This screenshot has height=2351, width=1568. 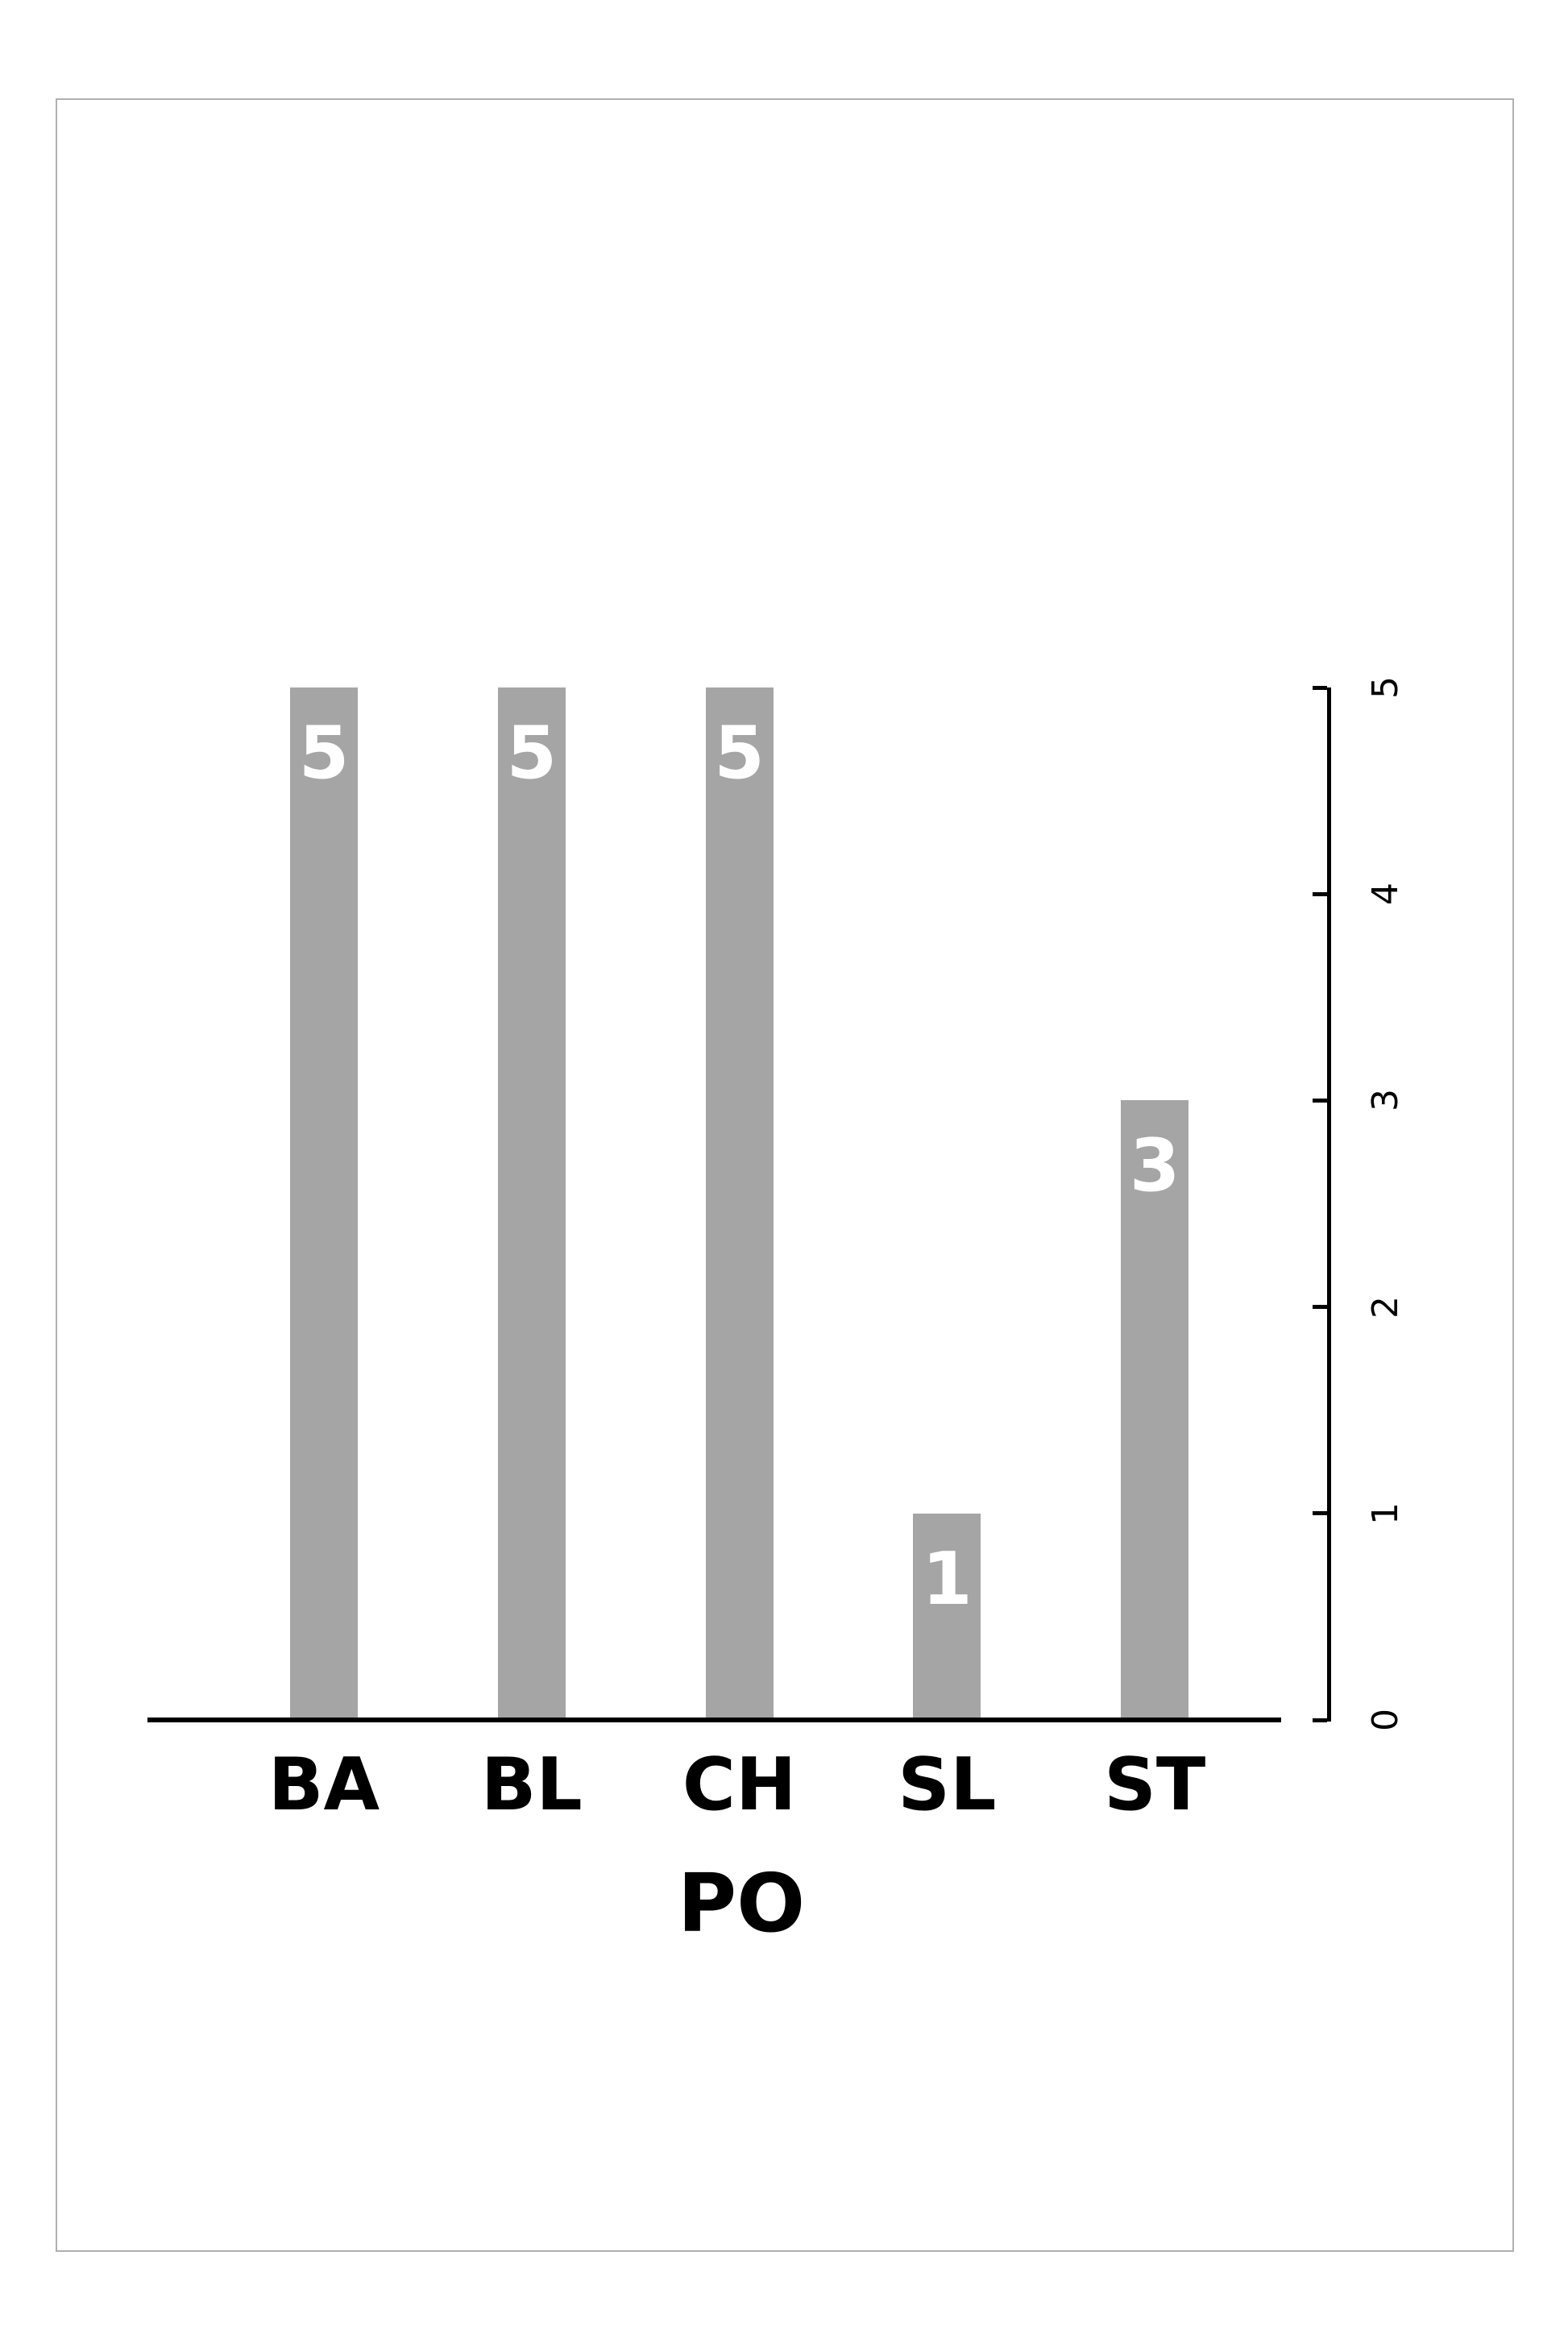 I want to click on y-axis-tick-label-4: 4, so click(x=1385, y=895).